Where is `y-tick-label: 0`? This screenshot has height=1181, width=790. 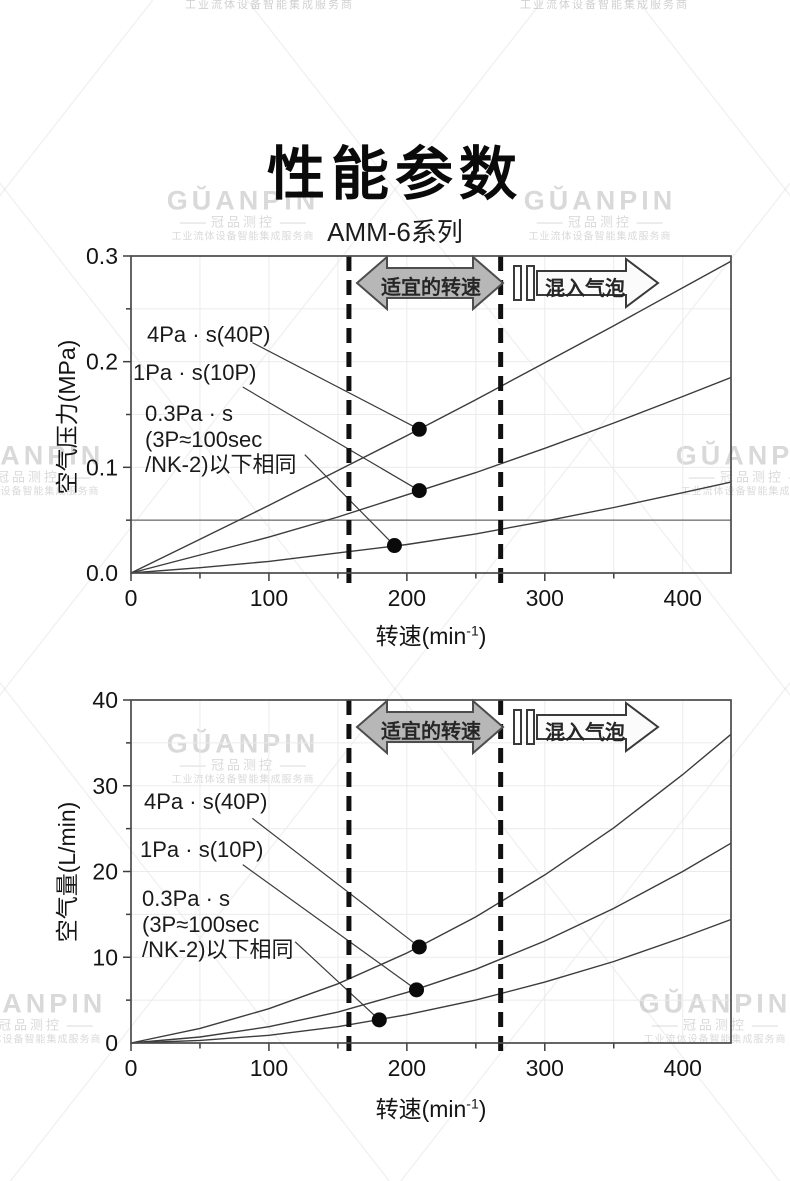
y-tick-label: 0 is located at coordinates (111, 1043).